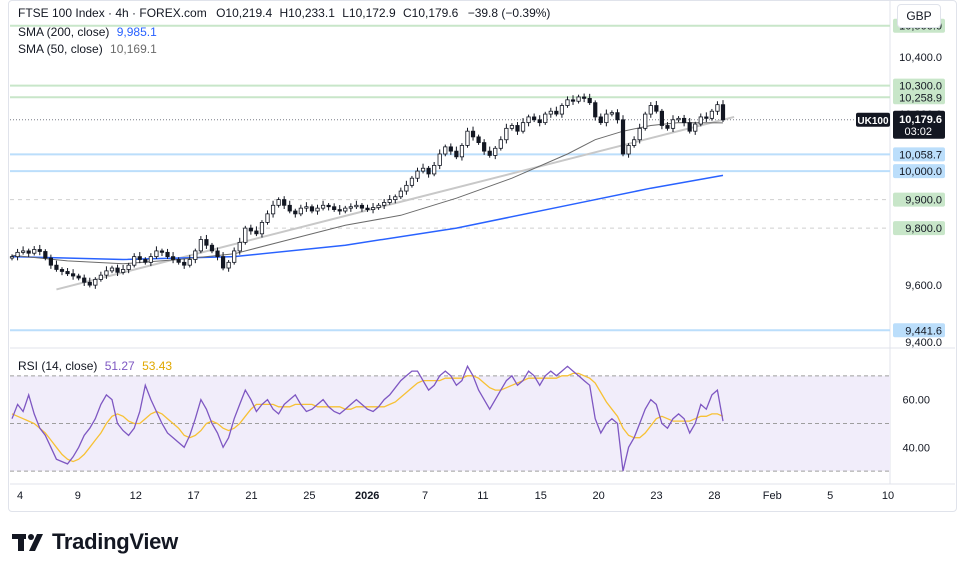 The width and height of the screenshot is (965, 570). Describe the element at coordinates (372, 13) in the screenshot. I see `ohlc-low: 10,172.9` at that location.